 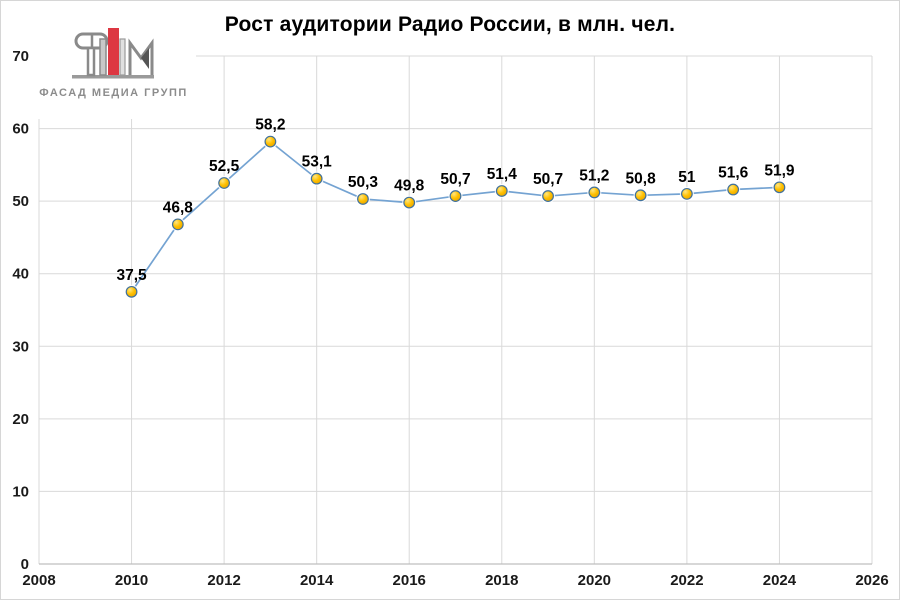 I want to click on data-point-label: 37,5, so click(x=131, y=275).